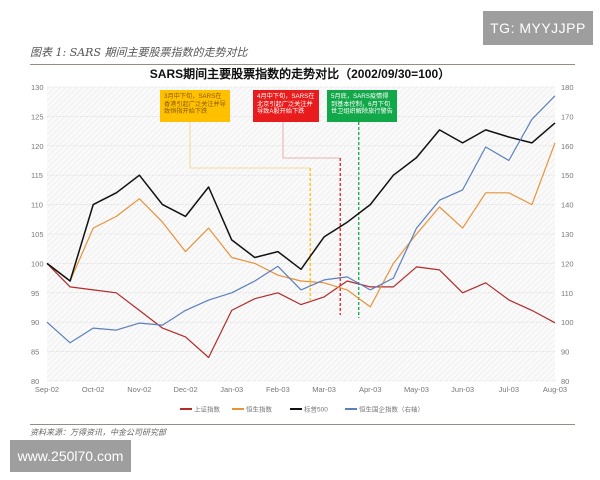  Describe the element at coordinates (35, 352) in the screenshot. I see `y-left-tick-label: 85` at that location.